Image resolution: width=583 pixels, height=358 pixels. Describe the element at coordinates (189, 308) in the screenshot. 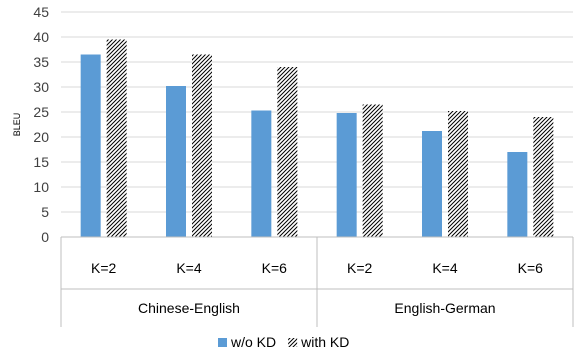

I see `group-label: Chinese-English` at that location.